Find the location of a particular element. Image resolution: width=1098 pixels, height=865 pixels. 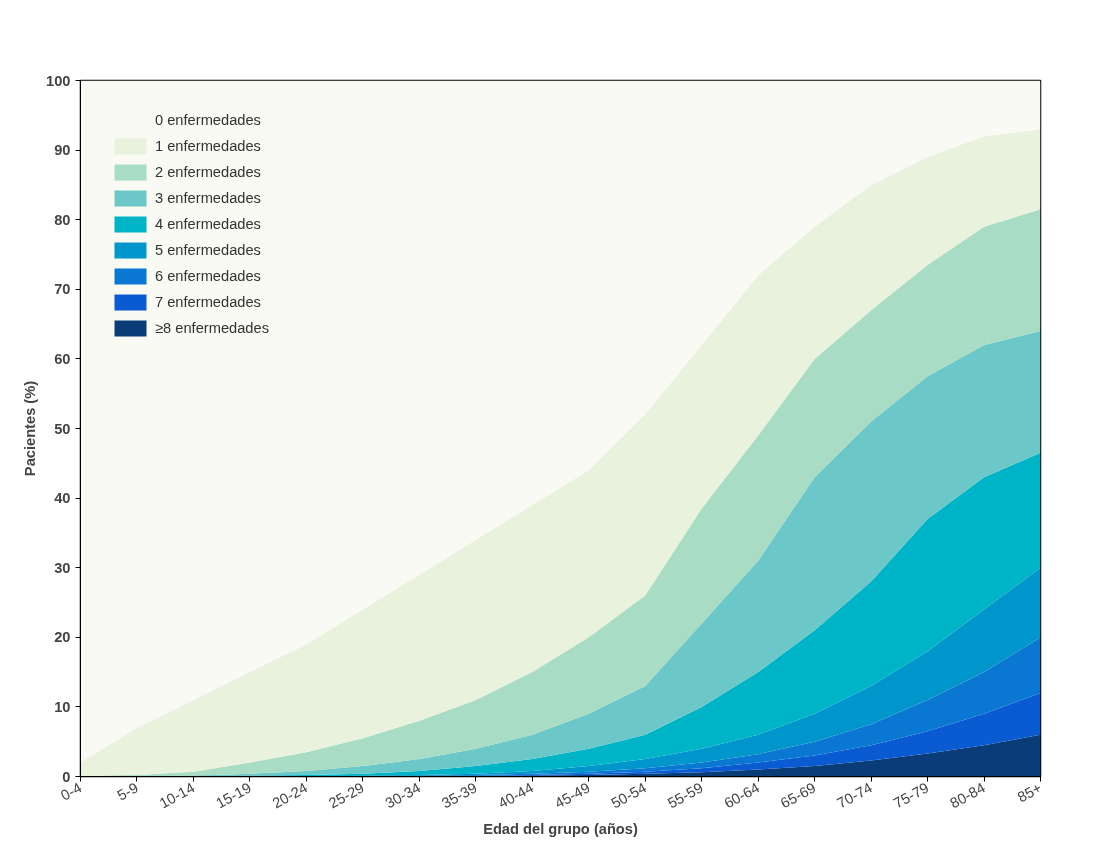

series-label: 0 enfermedades is located at coordinates (208, 120).